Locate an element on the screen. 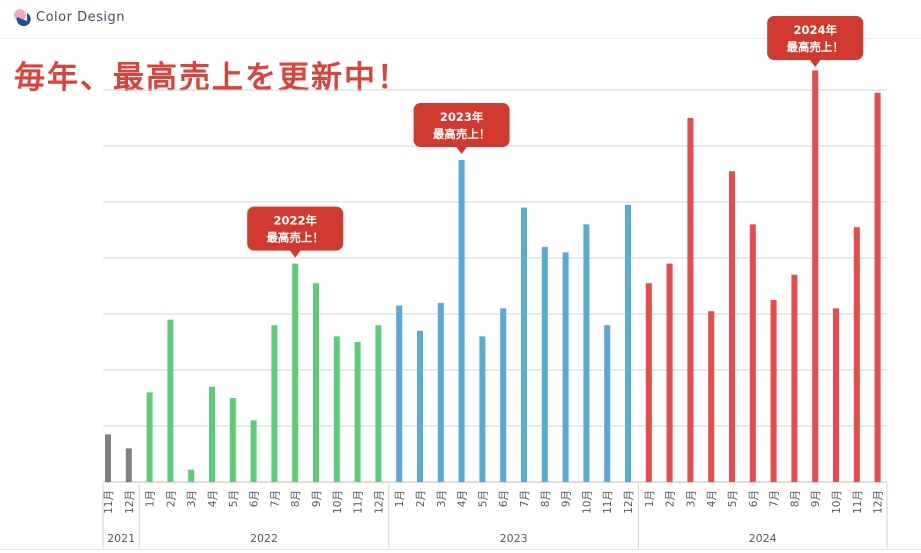 The width and height of the screenshot is (921, 553). app-header: Color Design is located at coordinates (460, 19).